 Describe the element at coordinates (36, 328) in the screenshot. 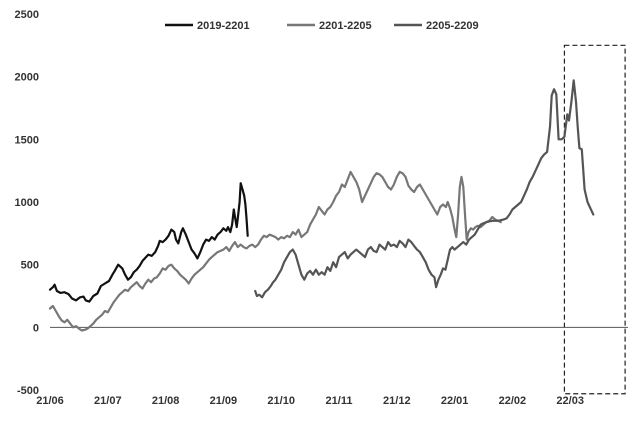

I see `y-tick-label: 0` at that location.